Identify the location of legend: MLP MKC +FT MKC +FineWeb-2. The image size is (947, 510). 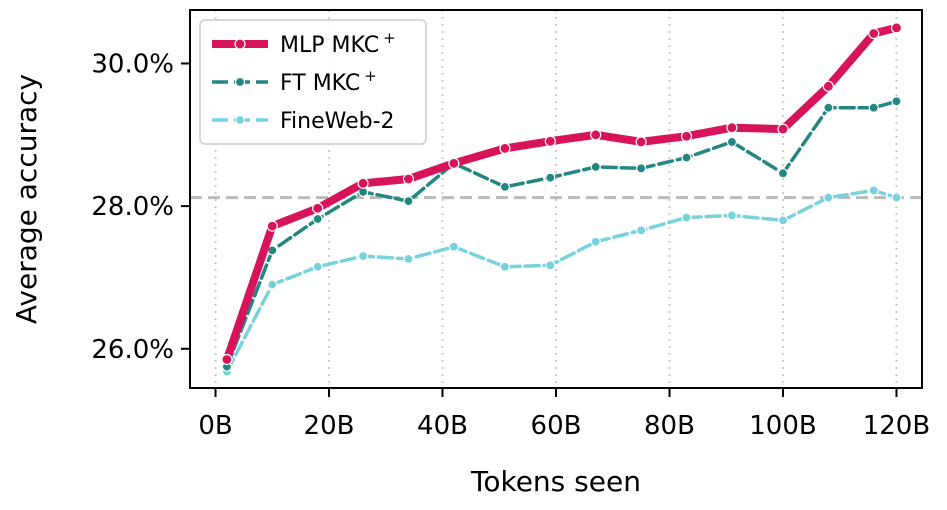
(313, 82).